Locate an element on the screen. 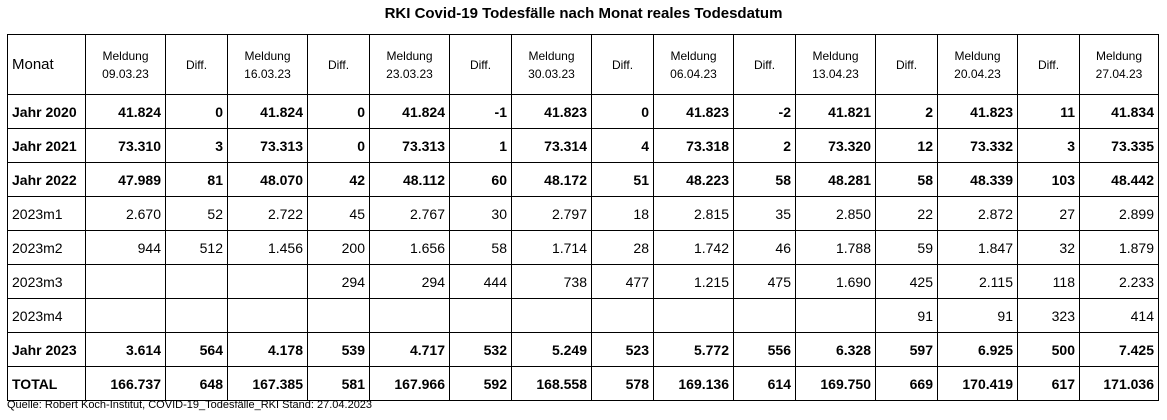 This screenshot has height=420, width=1167. table-cell: 22 is located at coordinates (906, 213).